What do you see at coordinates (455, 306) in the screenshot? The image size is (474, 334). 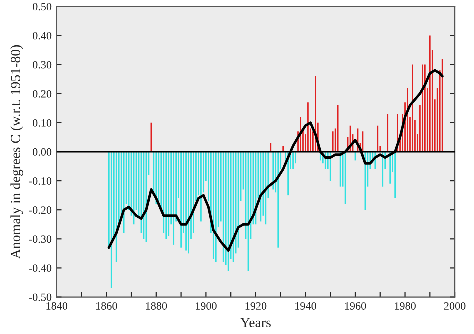 I see `x-tick-label: 2000` at bounding box center [455, 306].